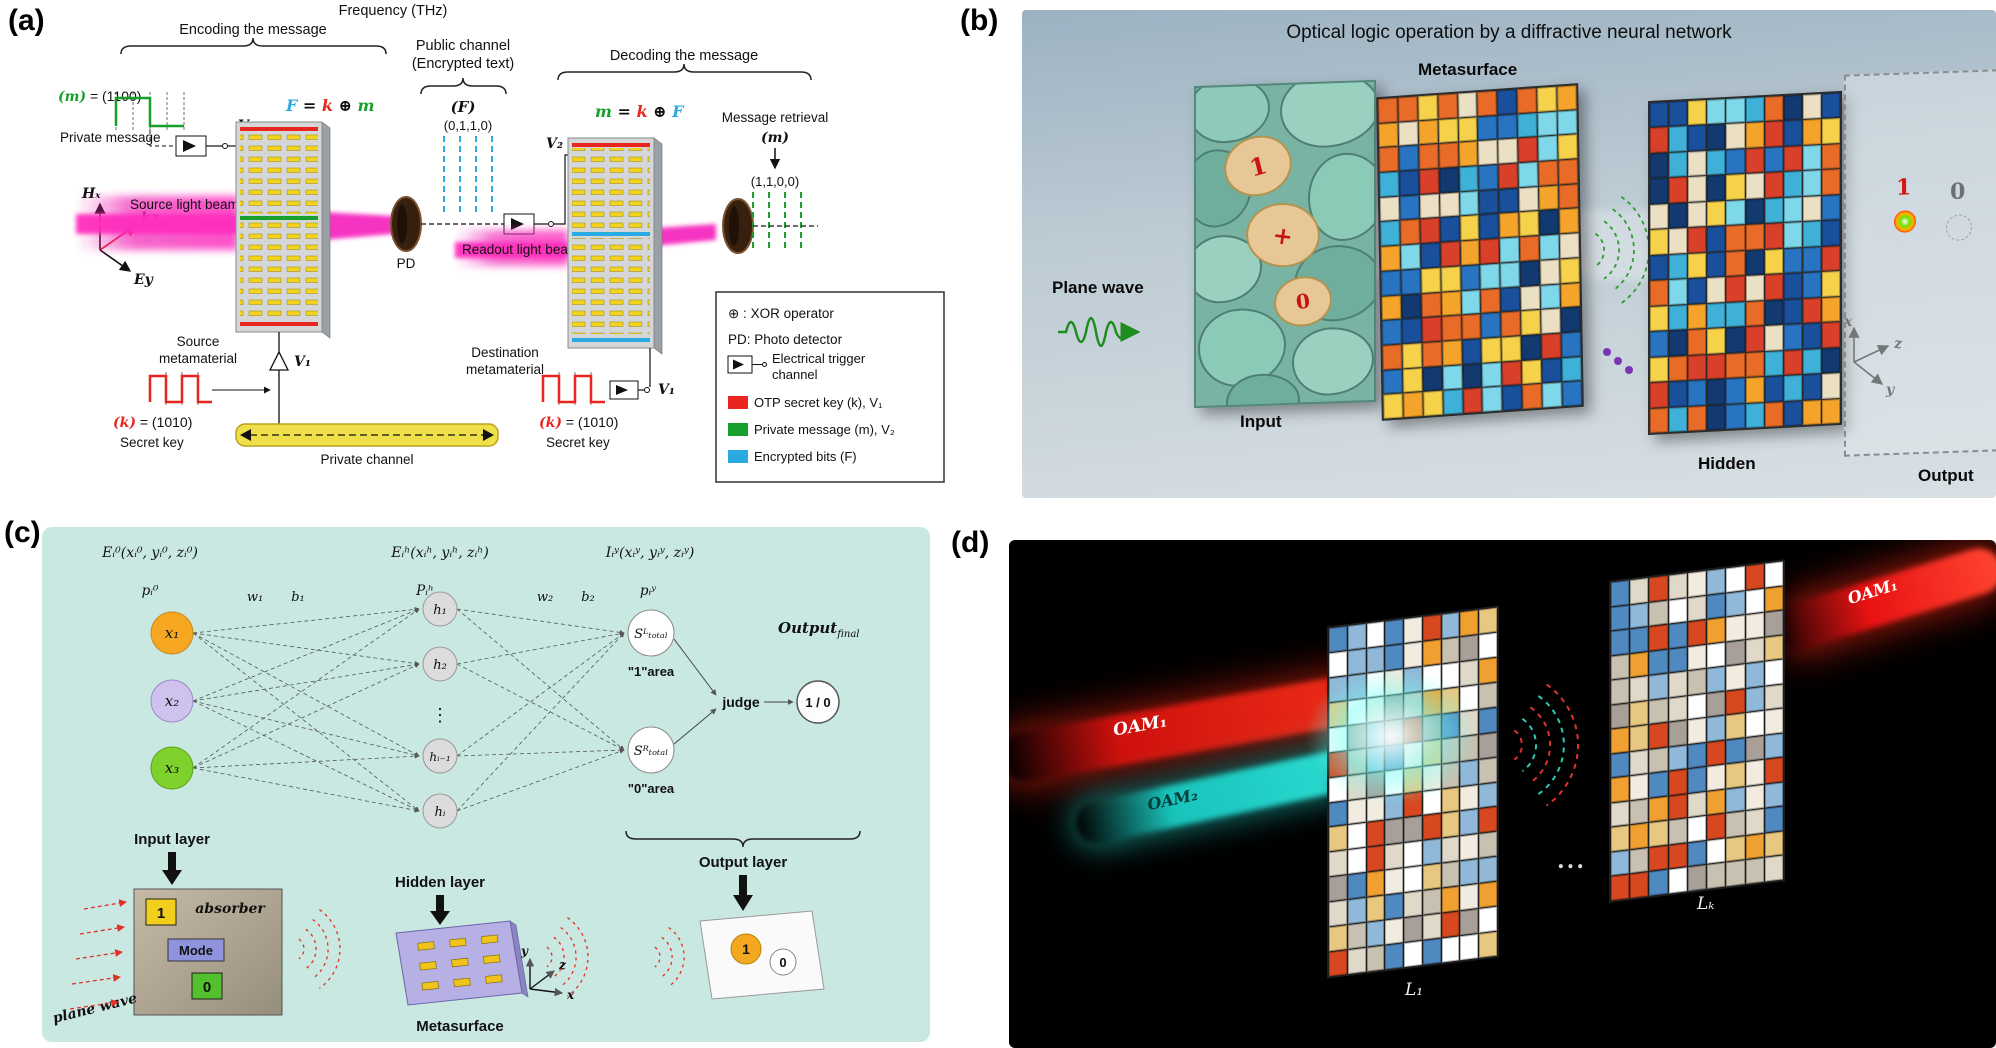  Describe the element at coordinates (775, 138) in the screenshot. I see `retrieval-m: (m)` at that location.